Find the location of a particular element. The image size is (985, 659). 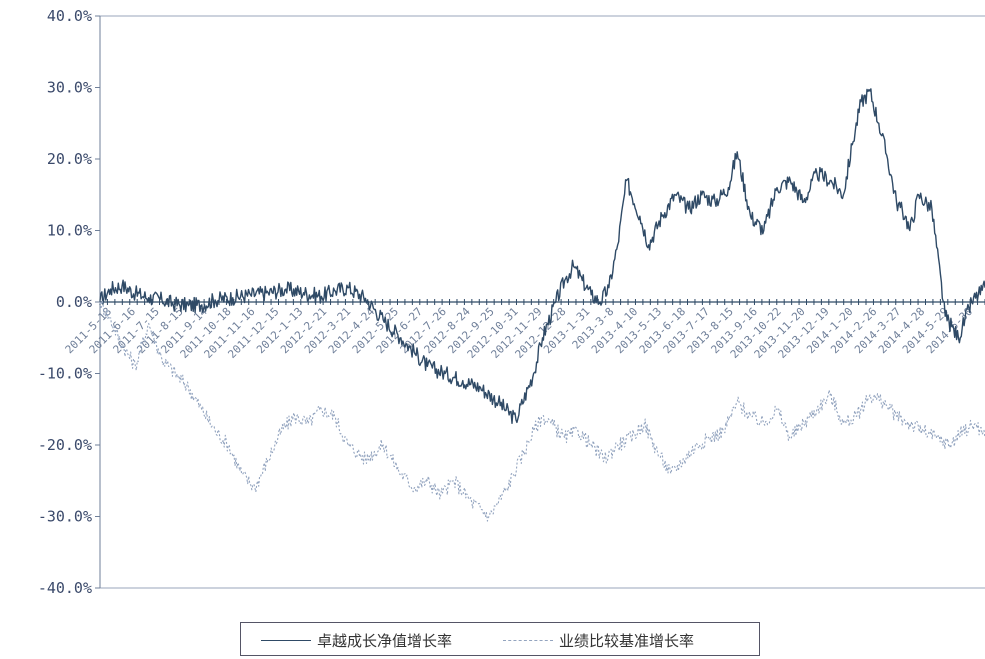

y-tick-label: 30.0% is located at coordinates (69, 88).